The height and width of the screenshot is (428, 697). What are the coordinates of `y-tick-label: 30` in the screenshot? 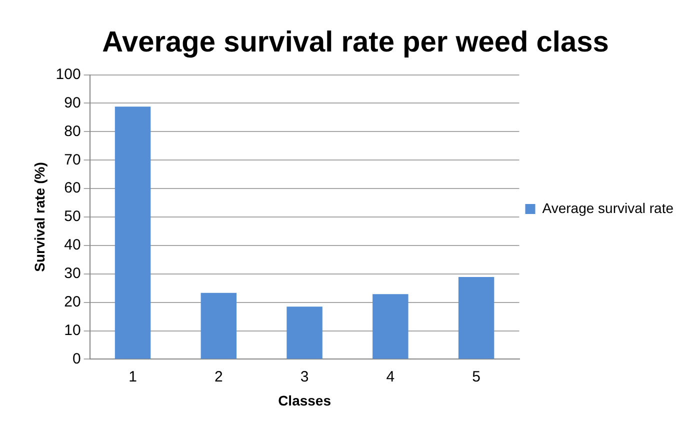 It's located at (72, 273).